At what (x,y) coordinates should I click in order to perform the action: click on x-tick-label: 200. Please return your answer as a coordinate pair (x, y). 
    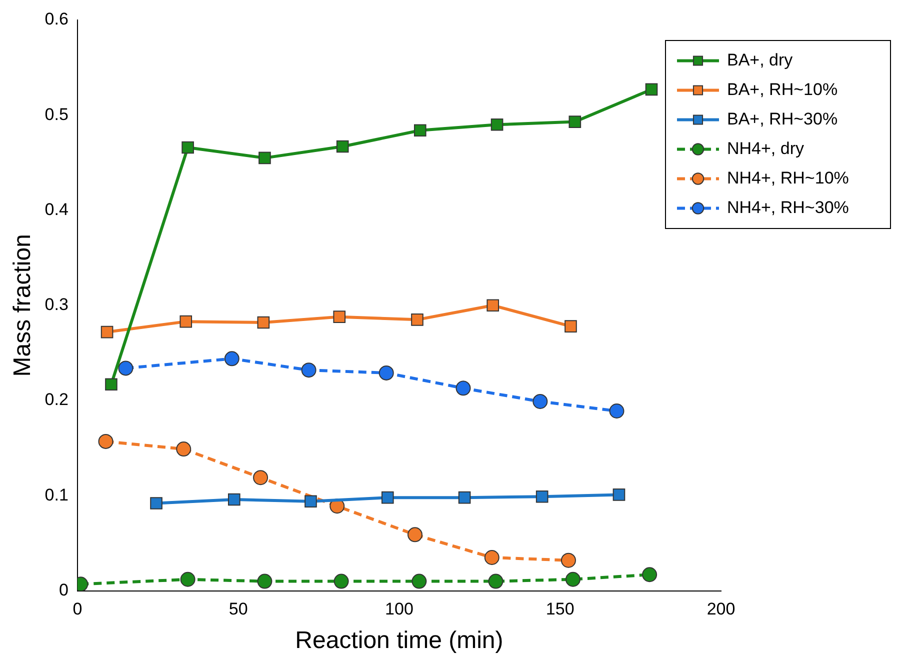
    Looking at the image, I should click on (721, 609).